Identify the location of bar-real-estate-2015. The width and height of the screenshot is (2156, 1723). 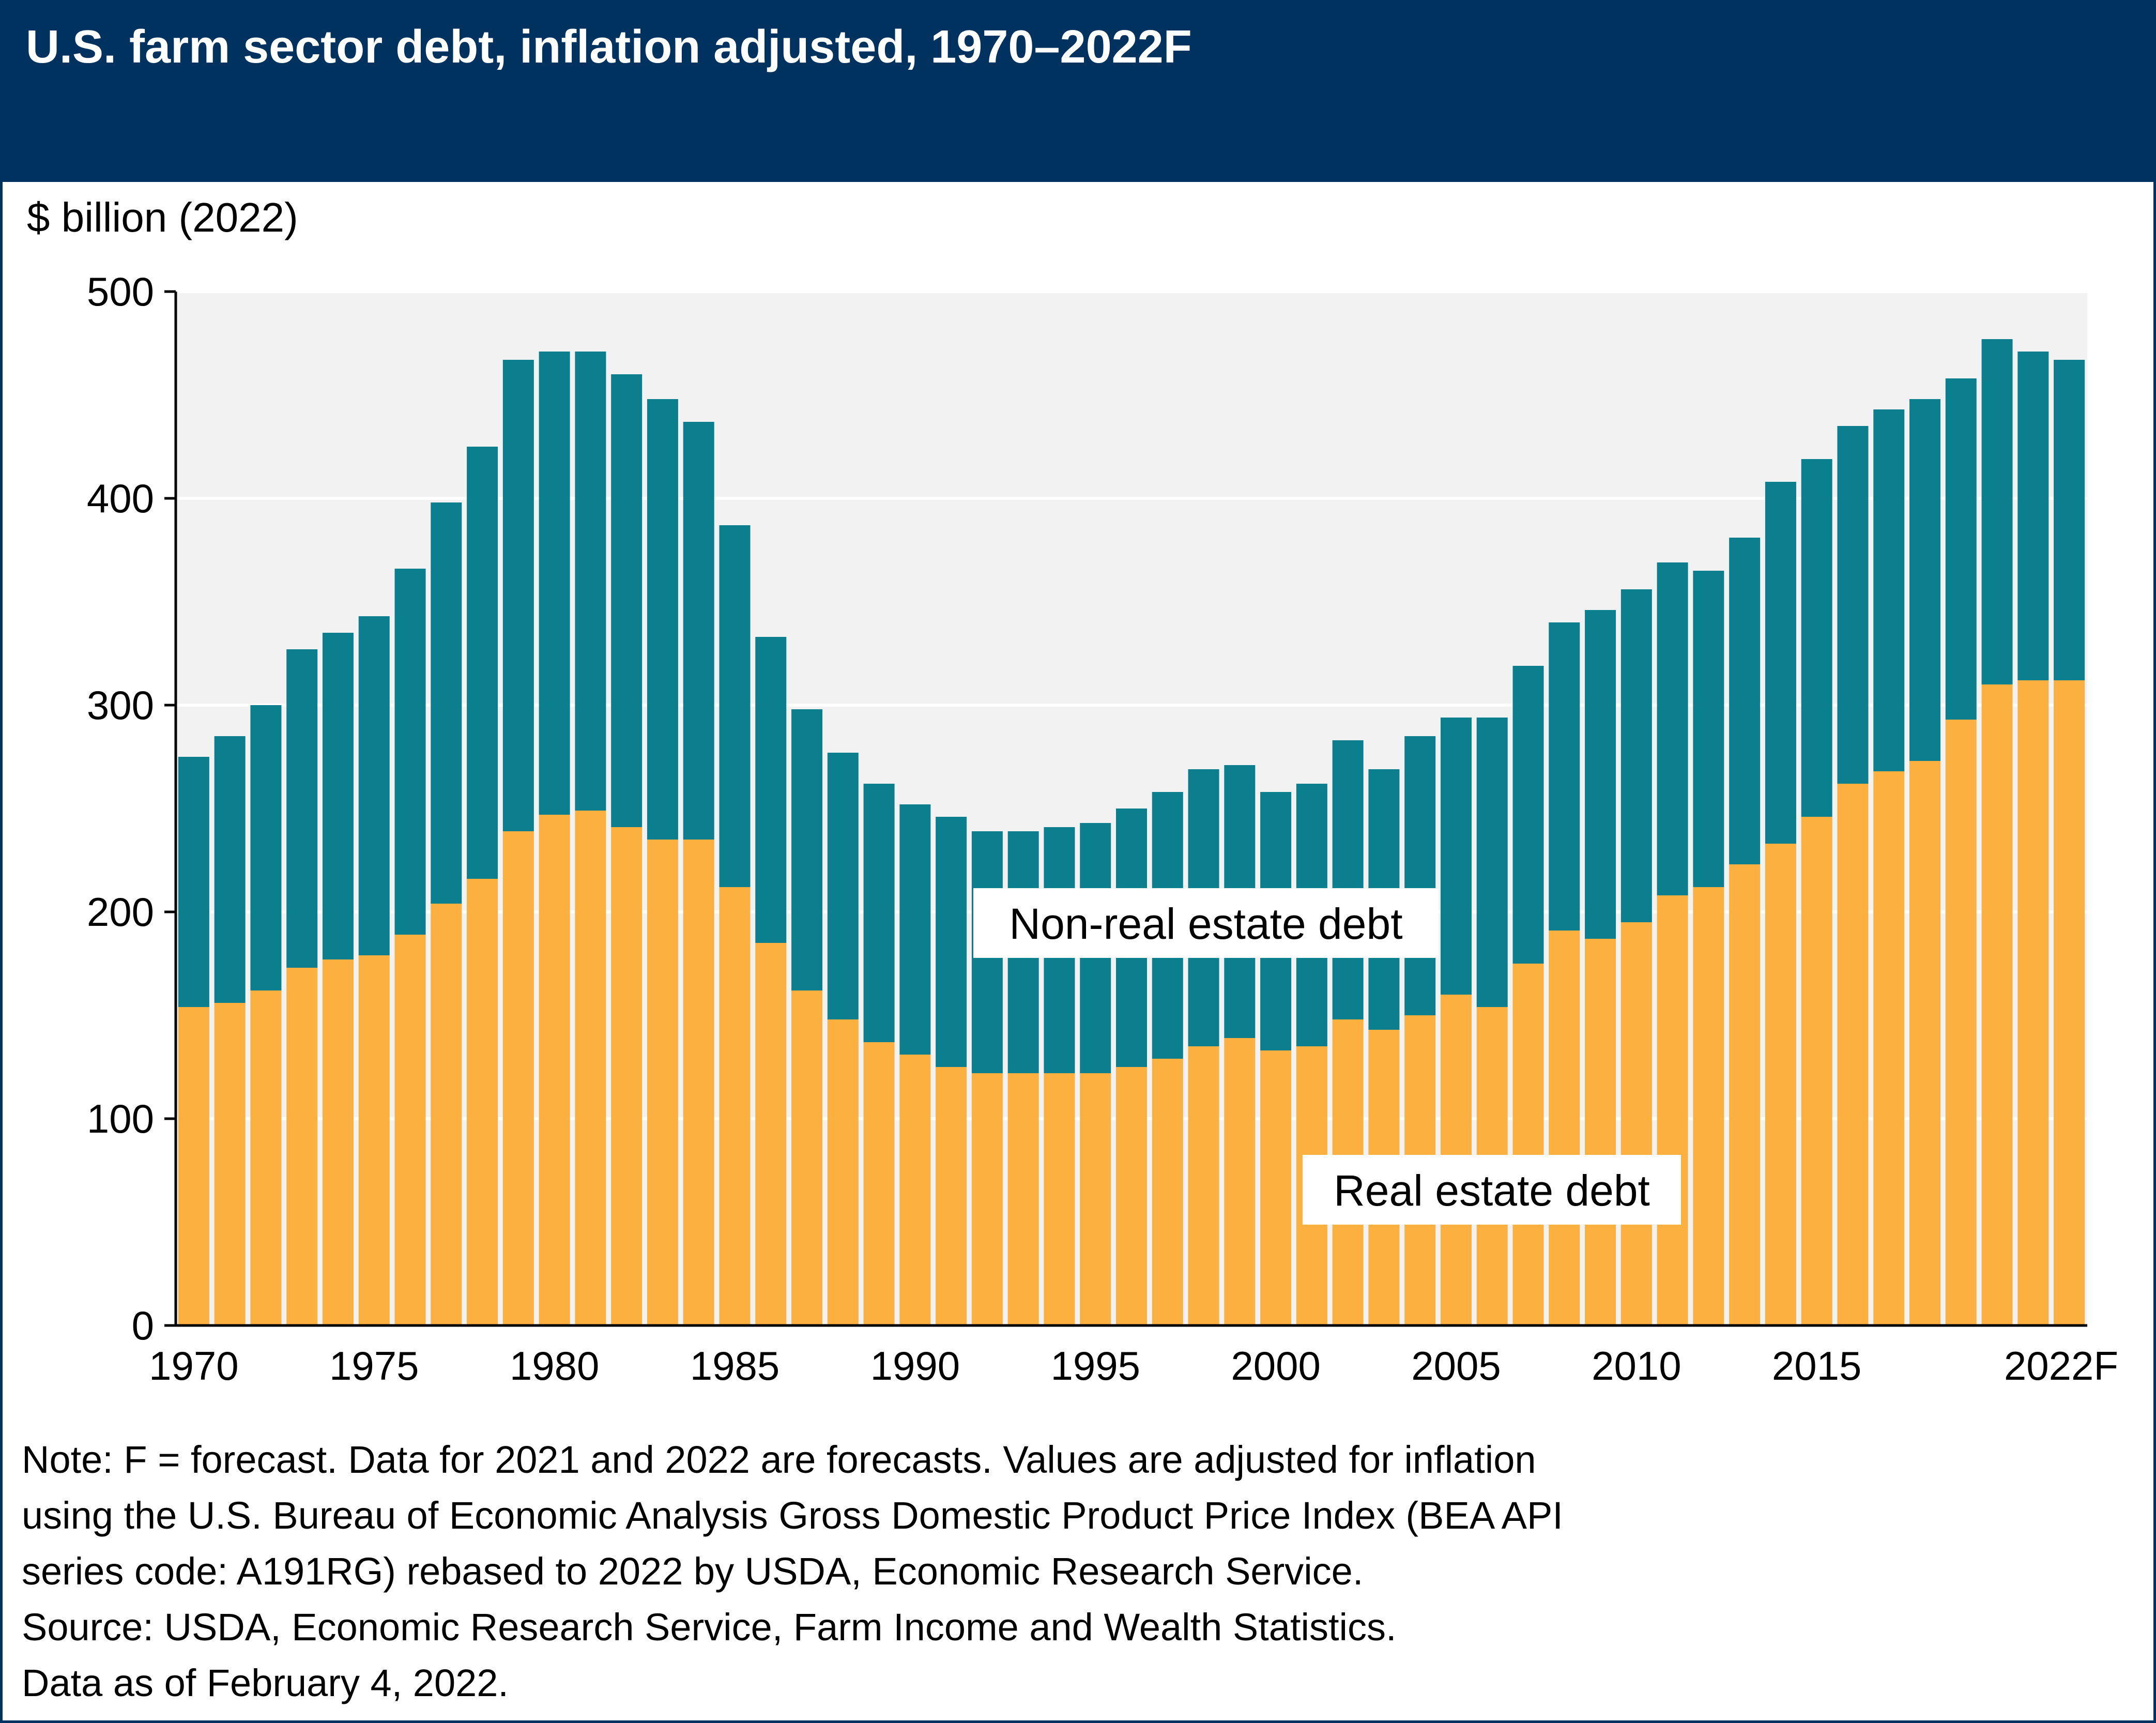
(1817, 1071).